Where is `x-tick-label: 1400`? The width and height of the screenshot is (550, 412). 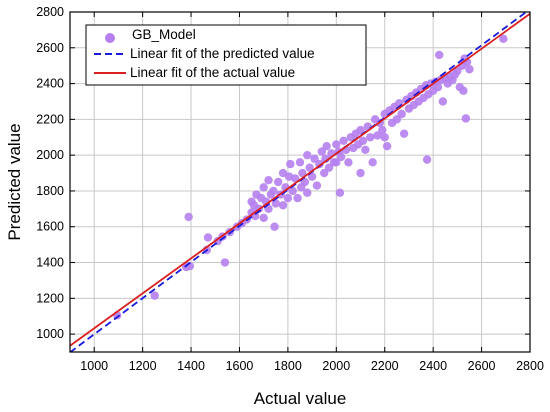 x-tick-label: 1400 is located at coordinates (191, 366).